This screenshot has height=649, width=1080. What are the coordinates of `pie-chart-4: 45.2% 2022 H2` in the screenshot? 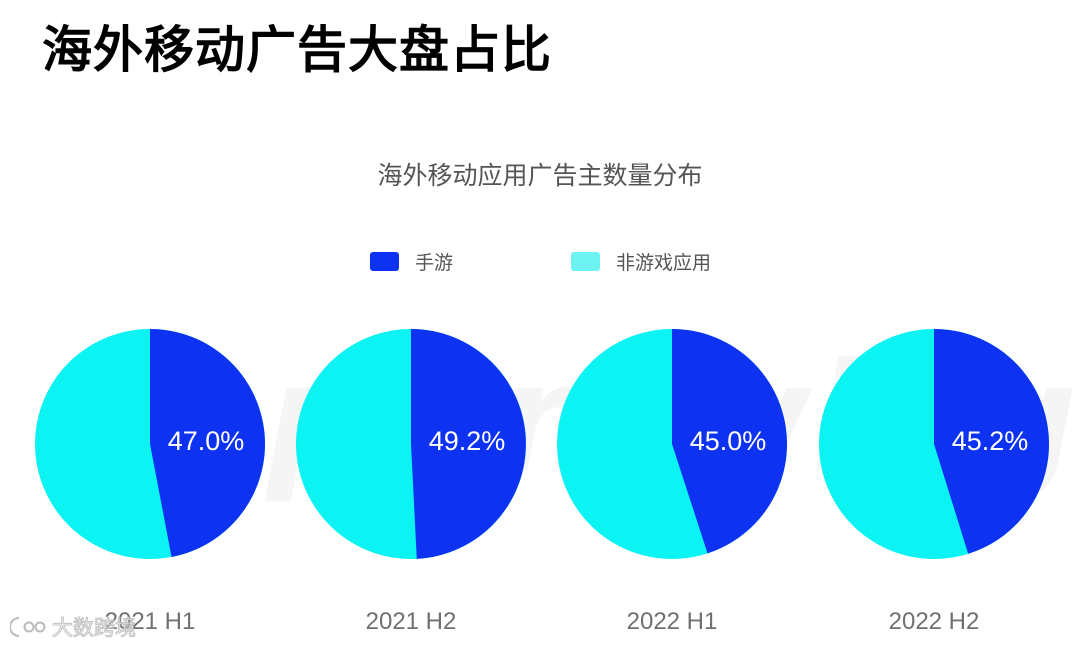 It's located at (934, 482).